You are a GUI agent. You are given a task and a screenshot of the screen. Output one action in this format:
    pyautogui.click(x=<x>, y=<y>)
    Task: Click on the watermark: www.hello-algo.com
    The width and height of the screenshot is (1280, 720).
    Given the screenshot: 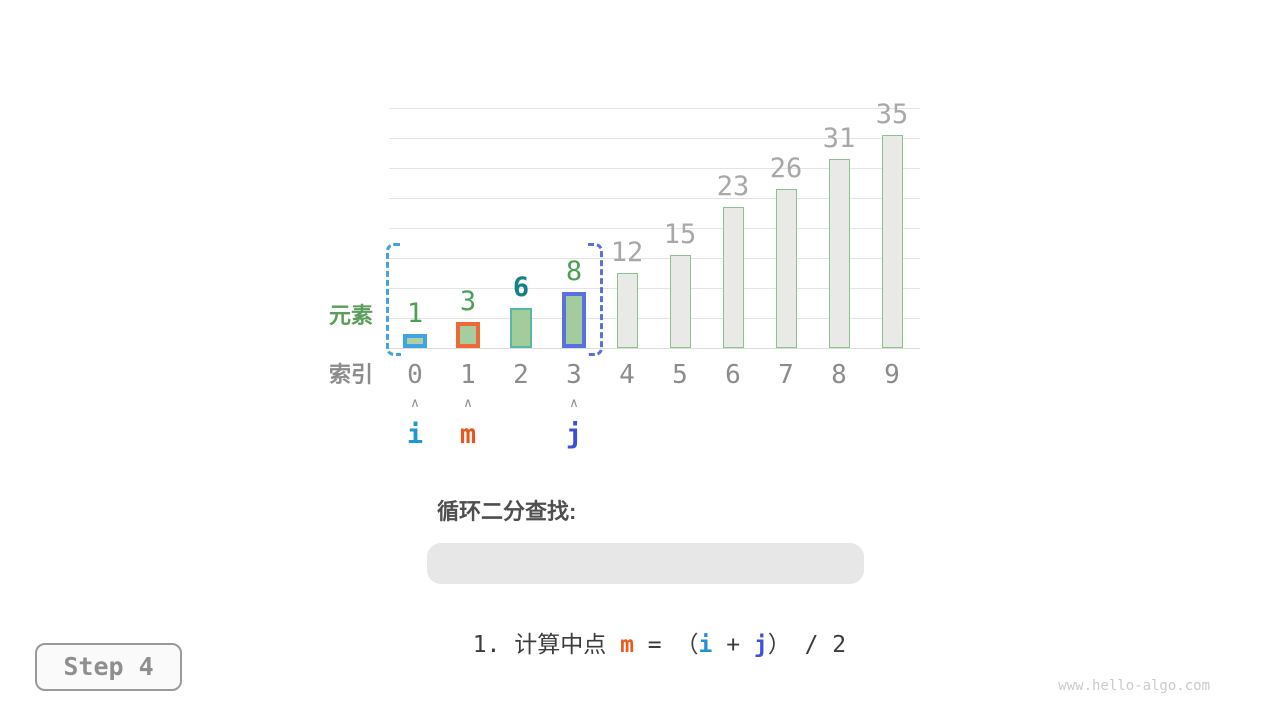 What is the action you would take?
    pyautogui.click(x=1134, y=686)
    